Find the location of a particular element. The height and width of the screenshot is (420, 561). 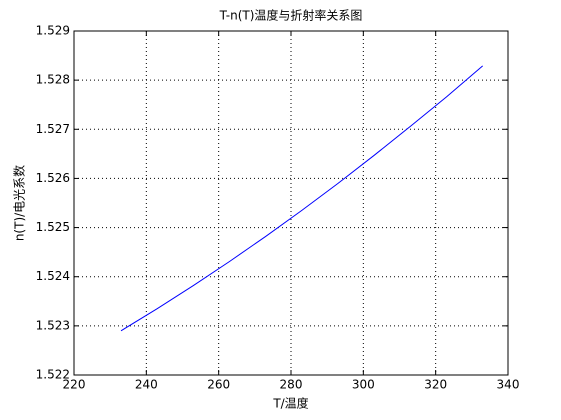

y-tick-label: 1.526 is located at coordinates (53, 178).